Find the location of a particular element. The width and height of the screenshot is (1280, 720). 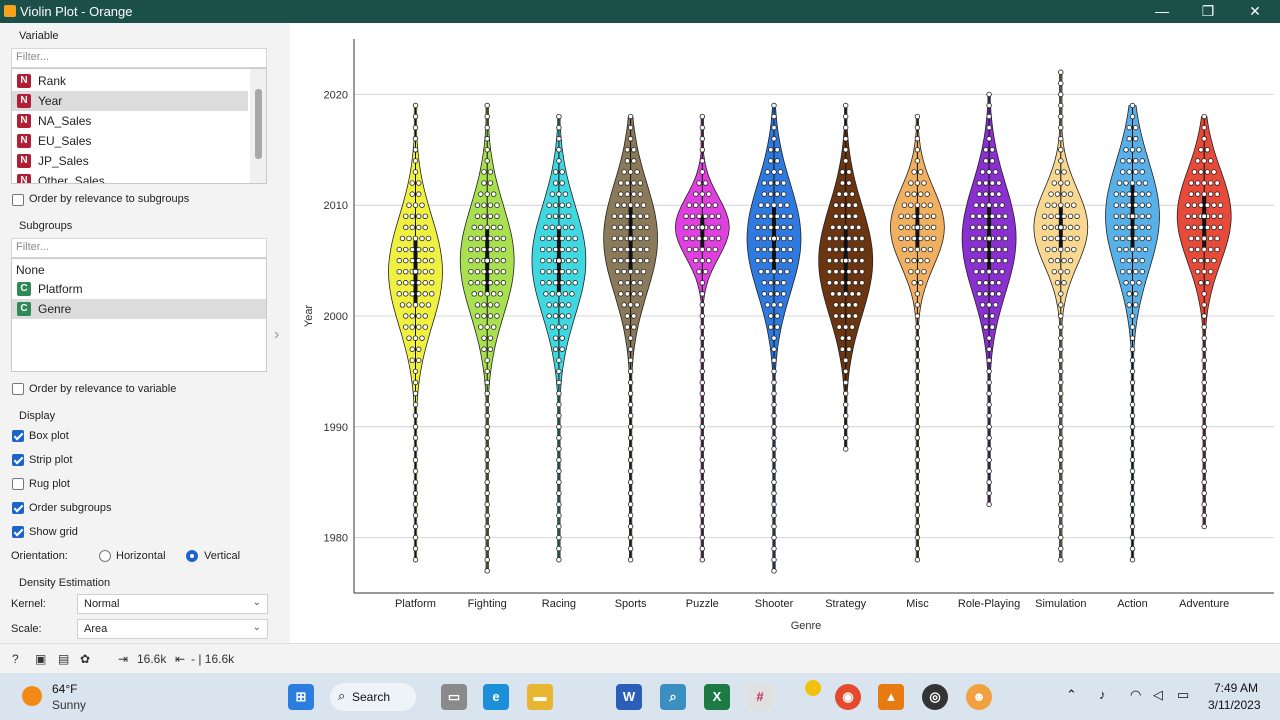

vlc-icon: ▲ is located at coordinates (891, 697).